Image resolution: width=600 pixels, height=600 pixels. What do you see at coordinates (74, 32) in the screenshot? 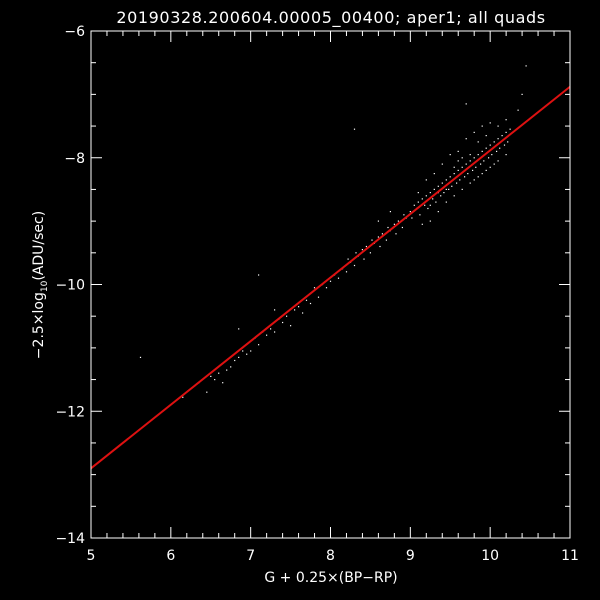
I see `y-tick-label: −6` at bounding box center [74, 32].